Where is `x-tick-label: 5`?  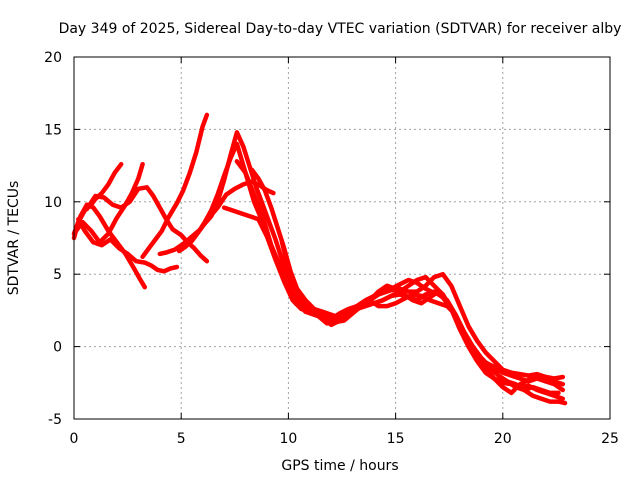 x-tick-label: 5 is located at coordinates (181, 439).